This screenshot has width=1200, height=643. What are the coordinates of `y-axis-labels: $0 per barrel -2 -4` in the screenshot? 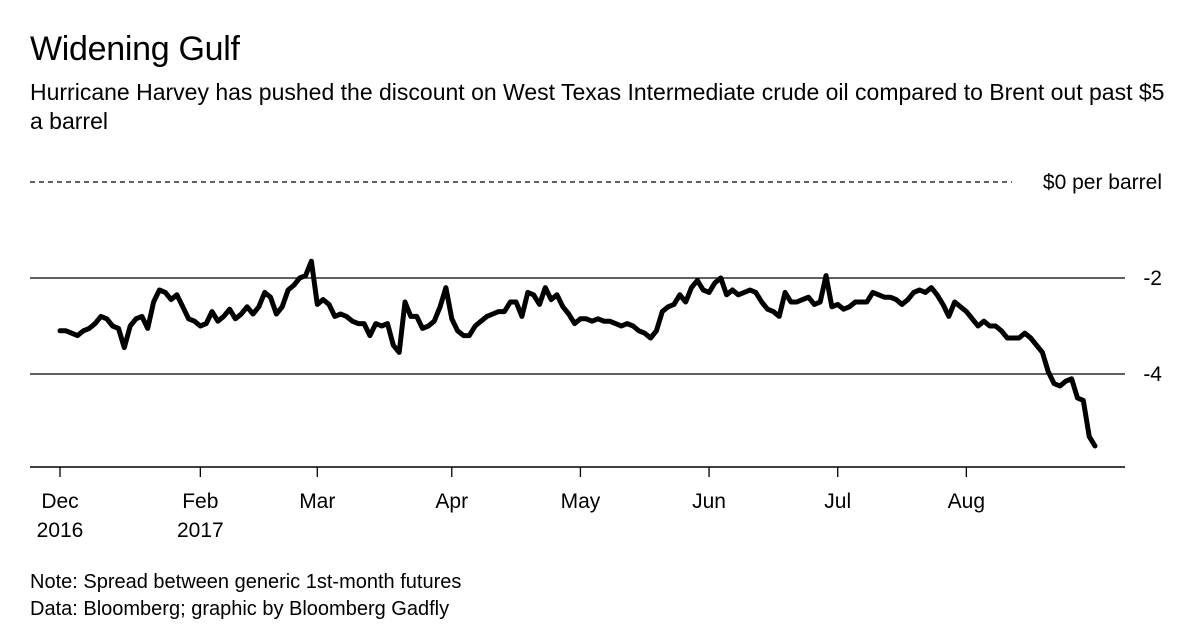 It's located at (1102, 278).